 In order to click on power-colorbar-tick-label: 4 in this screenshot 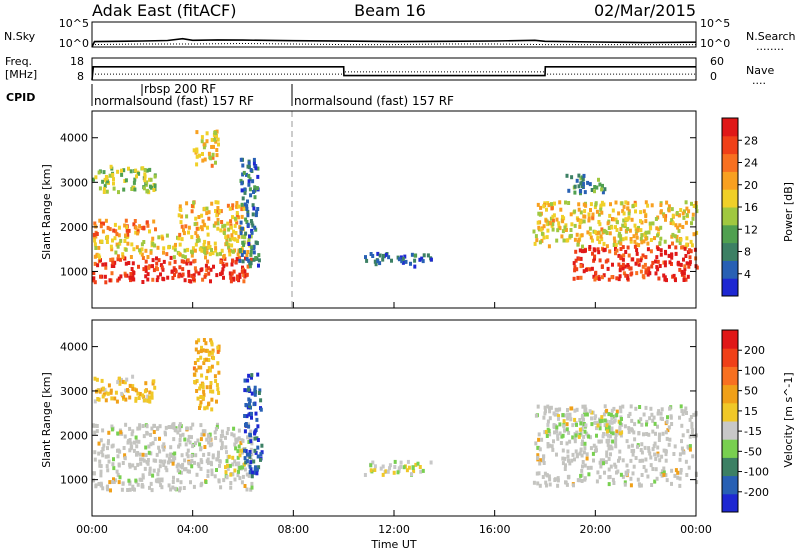, I will do `click(747, 274)`.